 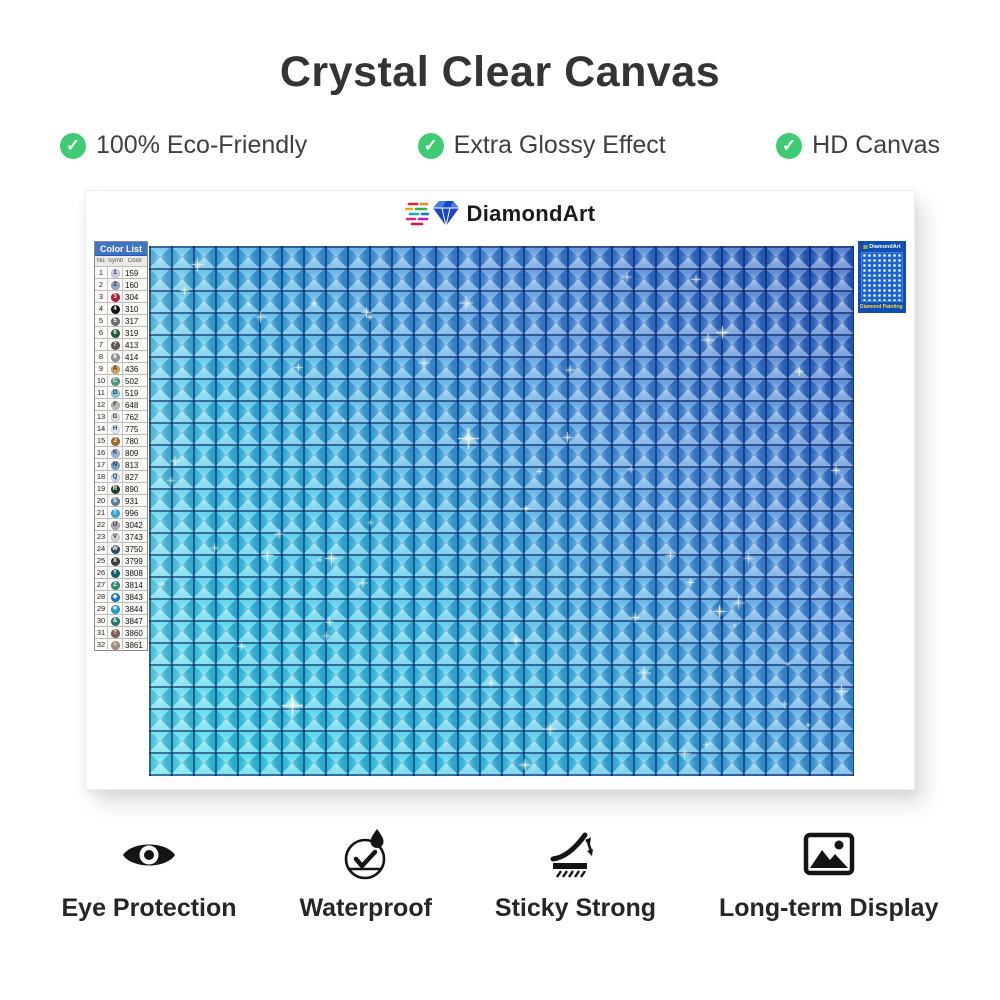 I want to click on symbol-swatch: 2, so click(x=115, y=285).